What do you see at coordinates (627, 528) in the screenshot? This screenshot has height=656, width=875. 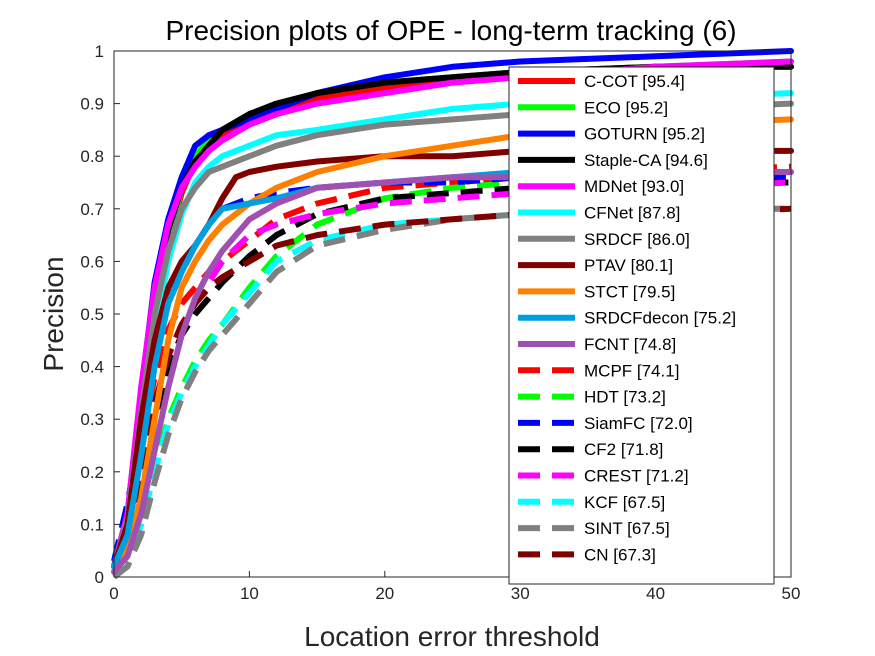 I see `legend-label: SINT [67.5]` at bounding box center [627, 528].